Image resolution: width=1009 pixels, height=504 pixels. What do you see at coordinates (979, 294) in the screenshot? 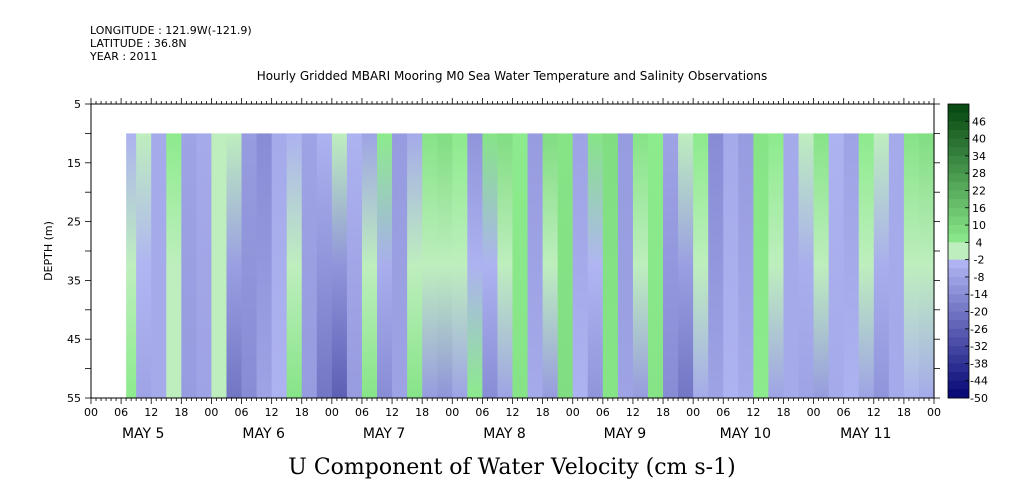
I see `colorbar-label: -14` at bounding box center [979, 294].